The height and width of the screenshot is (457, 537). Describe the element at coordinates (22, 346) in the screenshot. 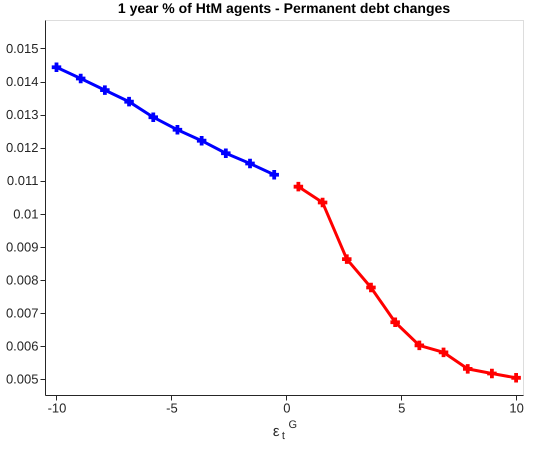

I see `y-tick-label: 0.006` at that location.